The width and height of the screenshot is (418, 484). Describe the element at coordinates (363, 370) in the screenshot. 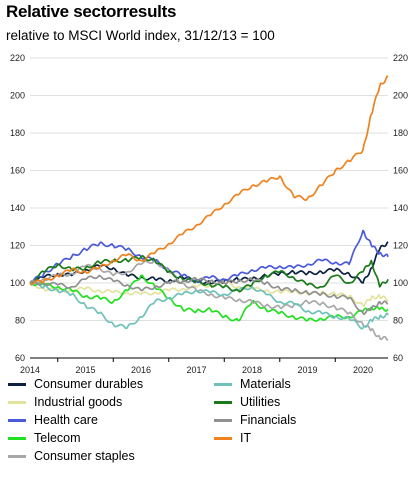

I see `x-tick-label: 2020` at that location.